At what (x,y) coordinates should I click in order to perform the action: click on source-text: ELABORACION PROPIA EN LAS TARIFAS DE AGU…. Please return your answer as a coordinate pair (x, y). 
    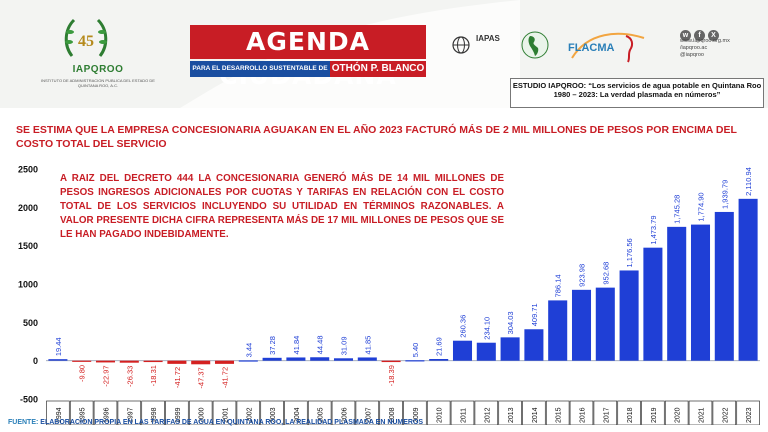
    Looking at the image, I should click on (232, 422).